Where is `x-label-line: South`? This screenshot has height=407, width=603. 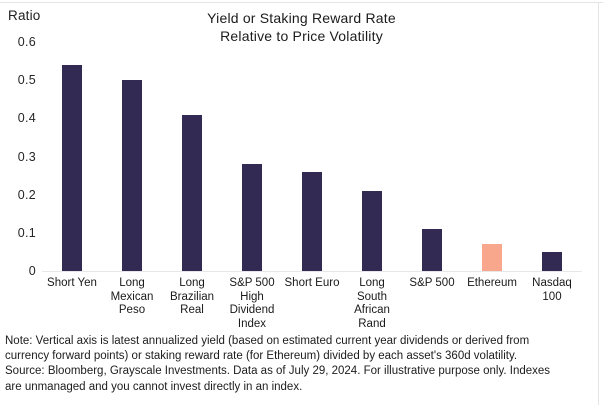 x-label-line: South is located at coordinates (372, 296).